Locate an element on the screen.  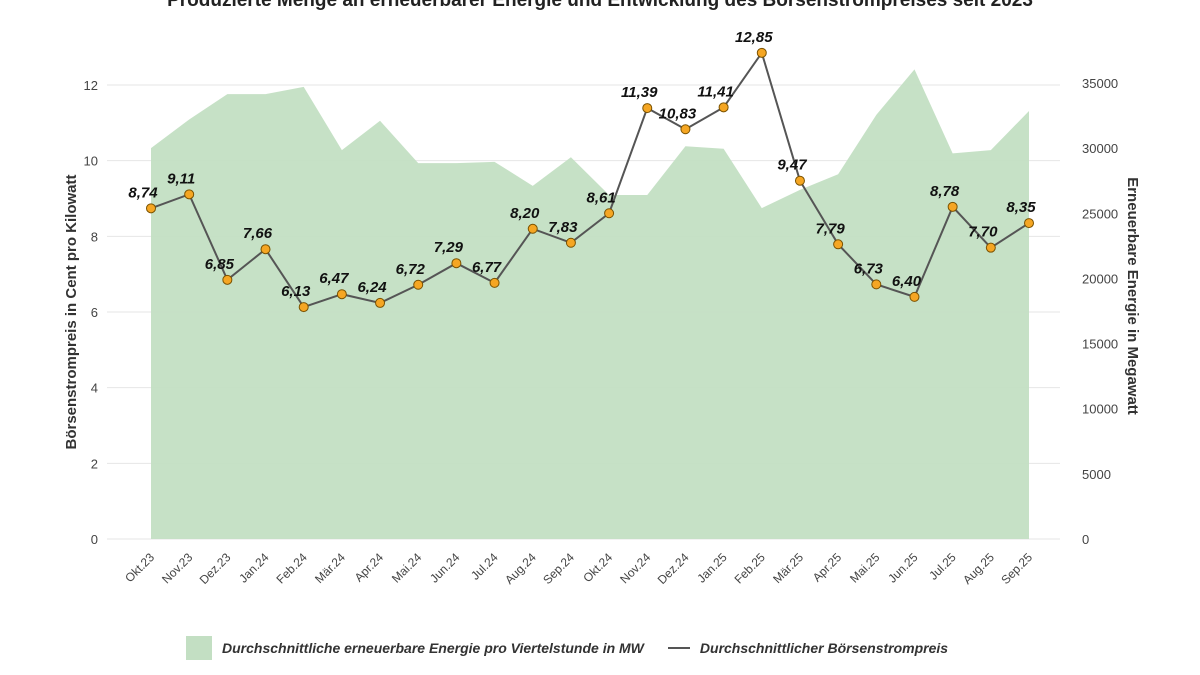
data-label: 6,47 is located at coordinates (334, 278).